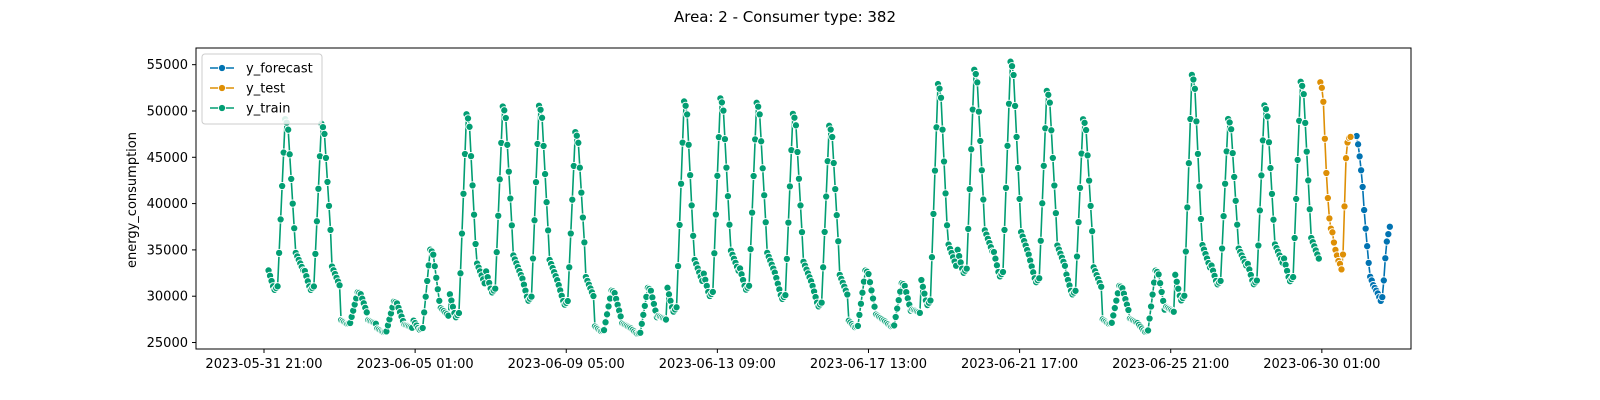 The width and height of the screenshot is (1600, 400). What do you see at coordinates (1321, 364) in the screenshot?
I see `x-tick-label: 2023-06-30 01:00` at bounding box center [1321, 364].